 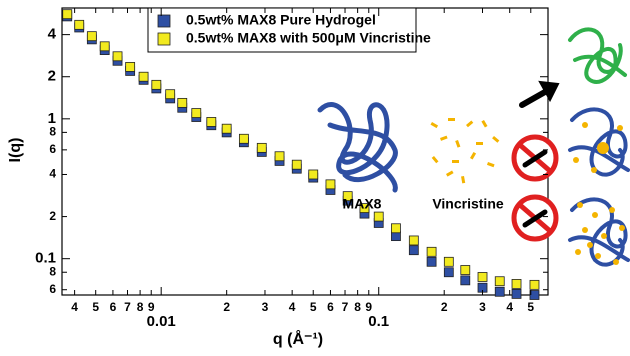 I want to click on legend-label: 0.5wt% MAX8 with 500μM Vincristine, so click(x=308, y=38).